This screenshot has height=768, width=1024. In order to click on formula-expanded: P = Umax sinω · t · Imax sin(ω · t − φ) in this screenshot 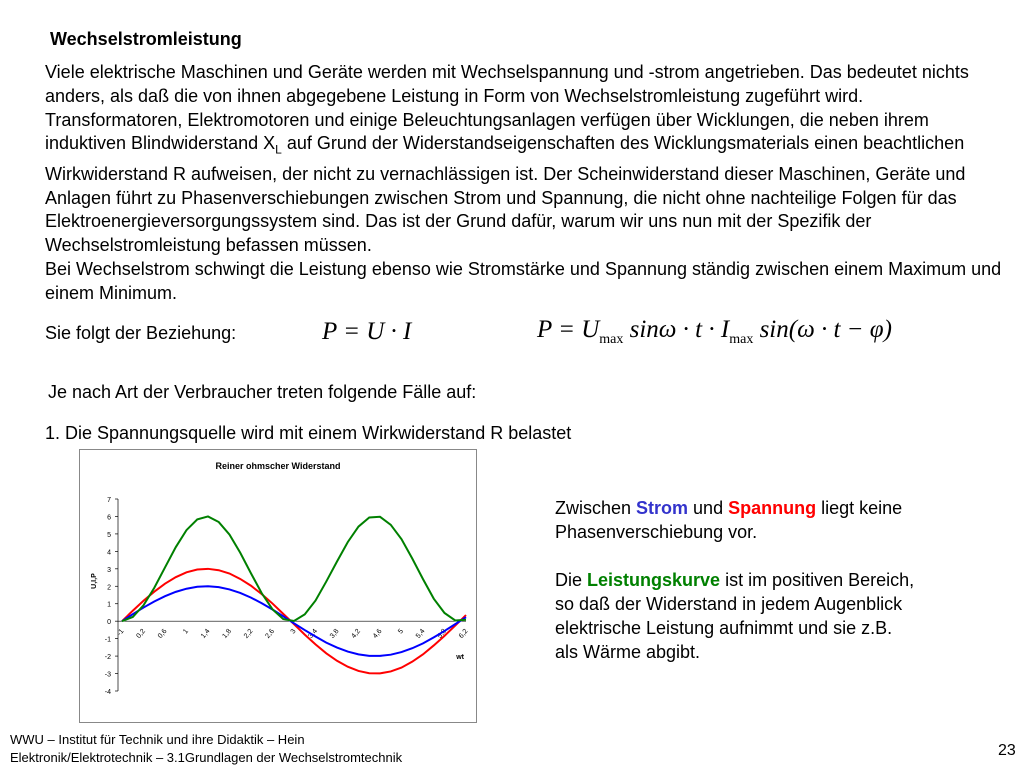, I will do `click(714, 332)`.